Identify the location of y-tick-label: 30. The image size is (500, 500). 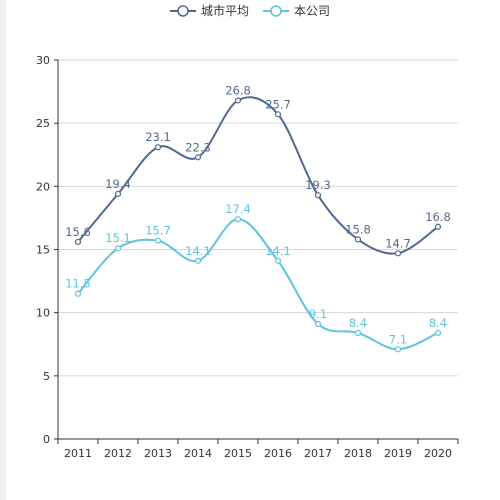
(43, 60).